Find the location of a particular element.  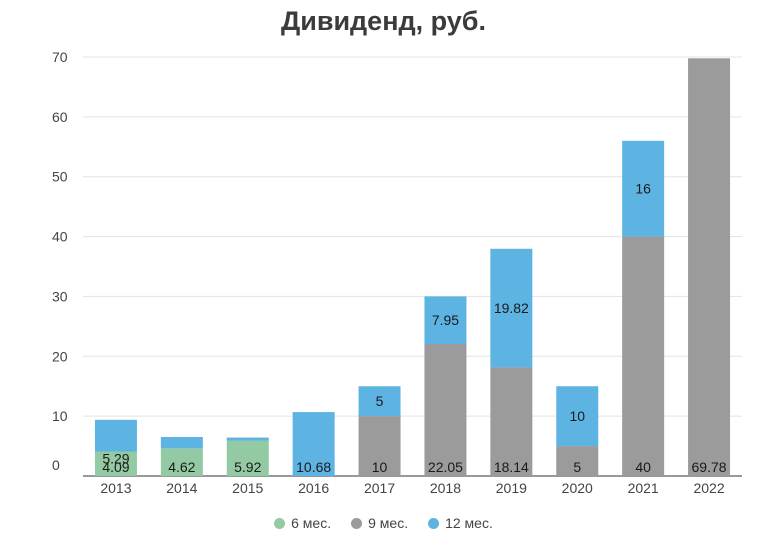

legend-label: 9 мес. is located at coordinates (388, 523).